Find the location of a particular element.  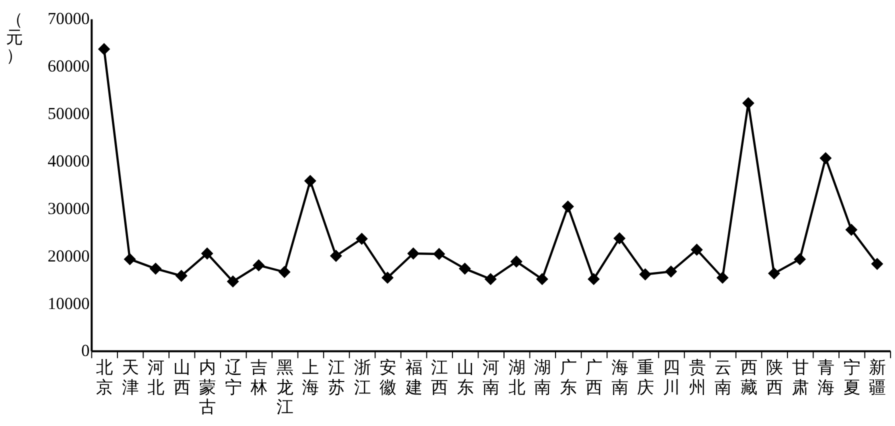

x-tick-label: 福建 is located at coordinates (413, 377).